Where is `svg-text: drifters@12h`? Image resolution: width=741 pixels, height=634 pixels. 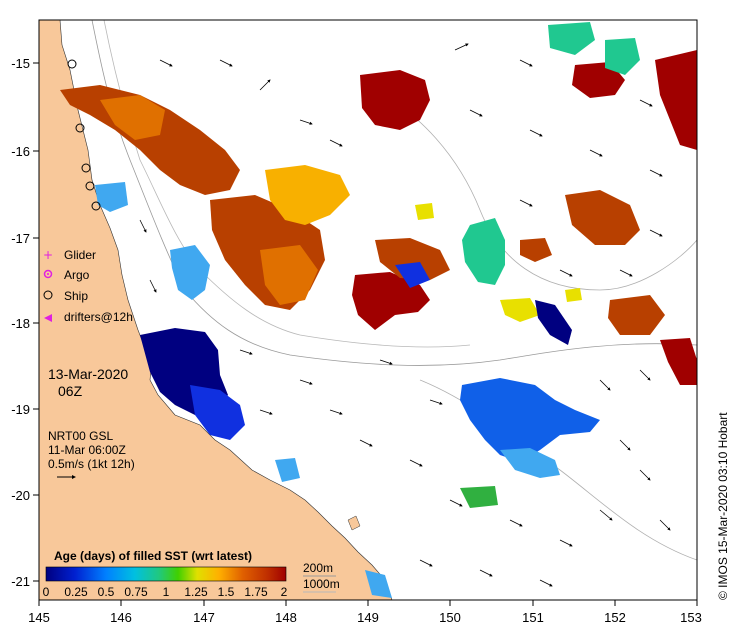
svg-text: drifters@12h is located at coordinates (98, 317).